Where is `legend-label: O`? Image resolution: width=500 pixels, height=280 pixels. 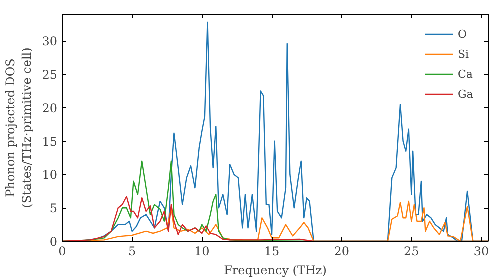 legend-label: O is located at coordinates (463, 34).